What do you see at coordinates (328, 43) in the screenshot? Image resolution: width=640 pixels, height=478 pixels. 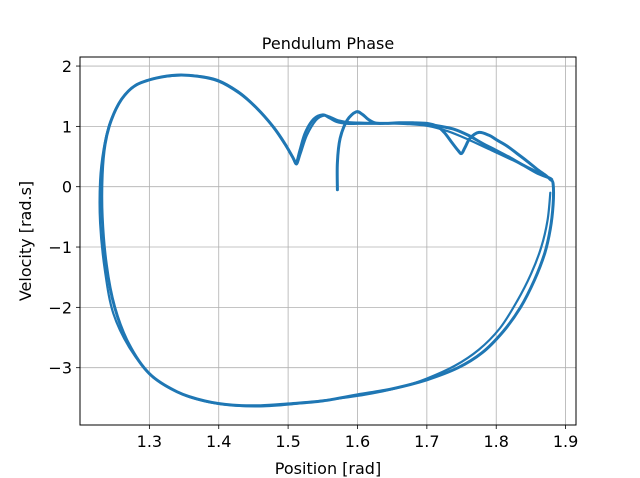 I see `chart-title: Pendulum Phase` at bounding box center [328, 43].